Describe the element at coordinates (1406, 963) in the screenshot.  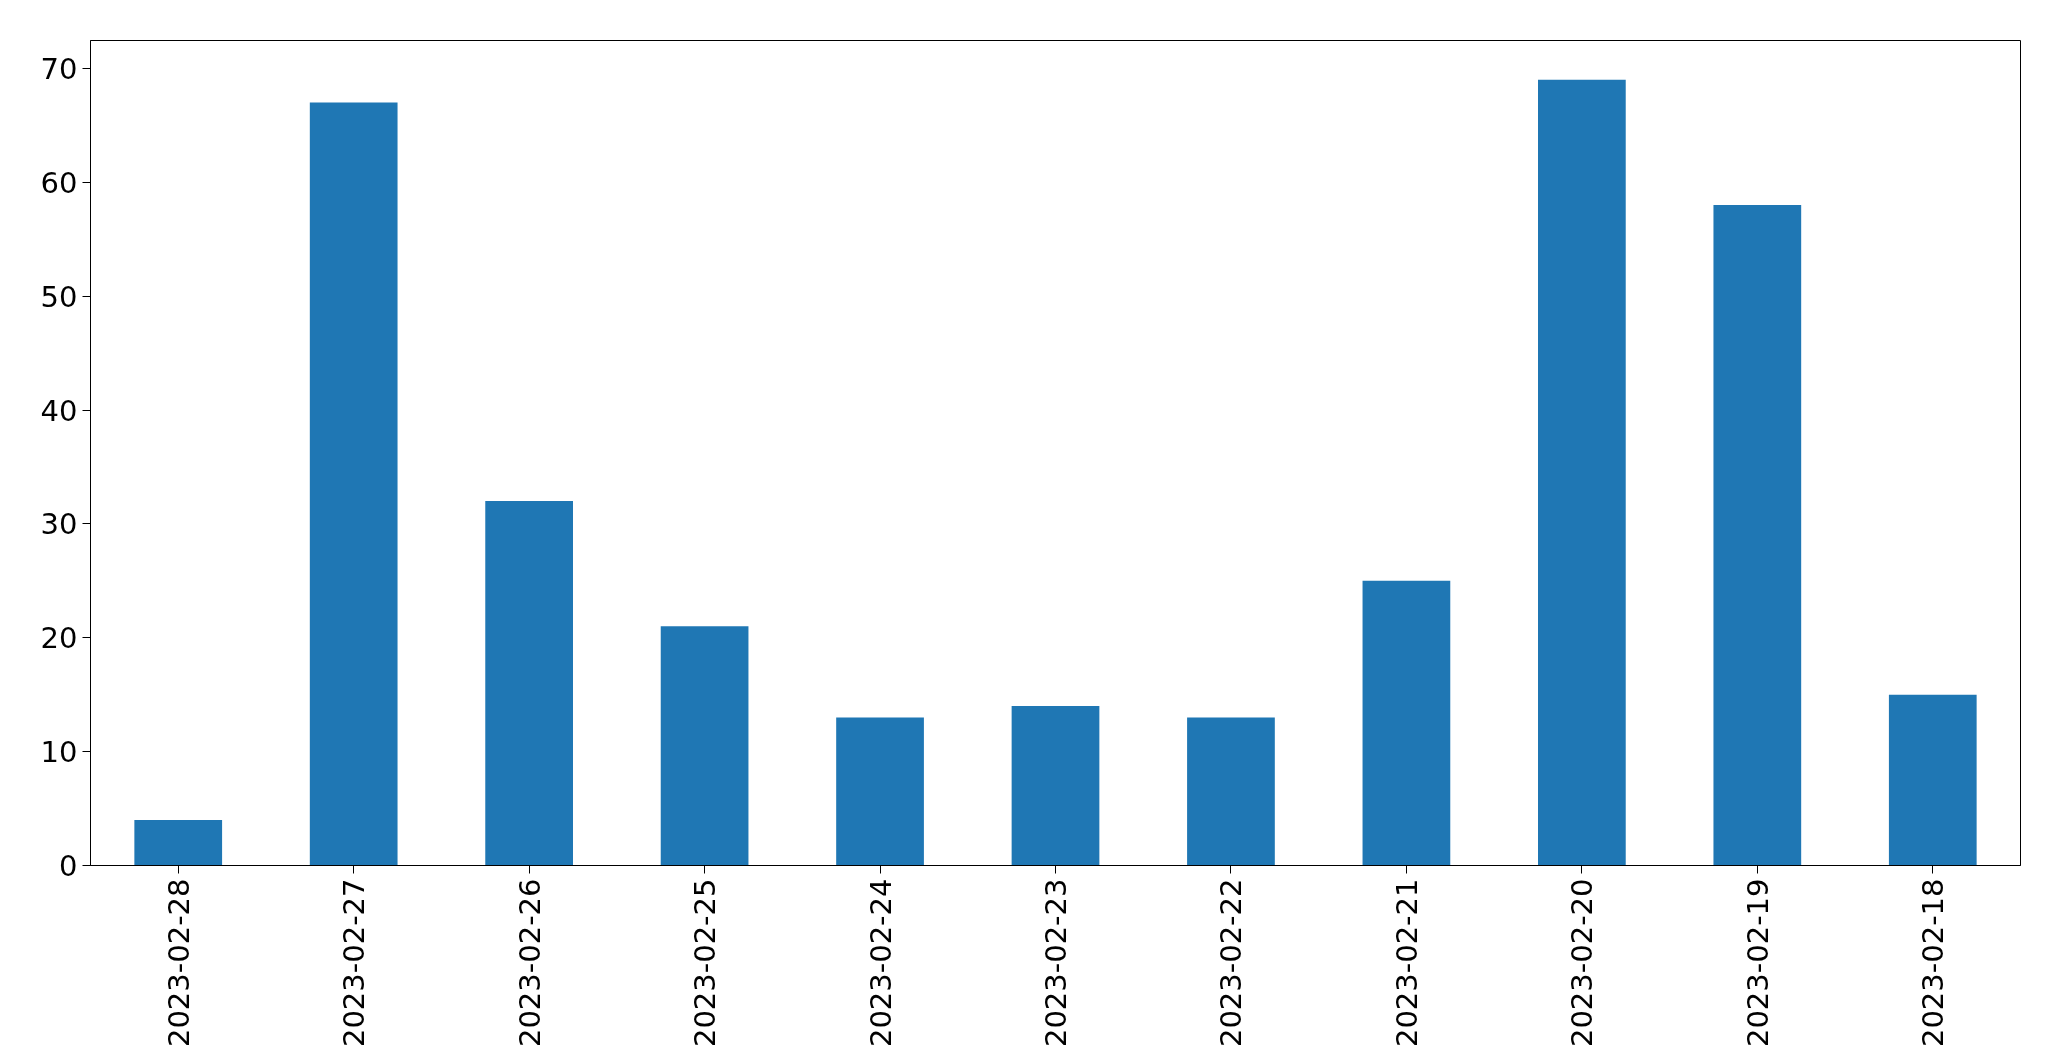
I see `x-tick-label: 2023-02-21` at that location.